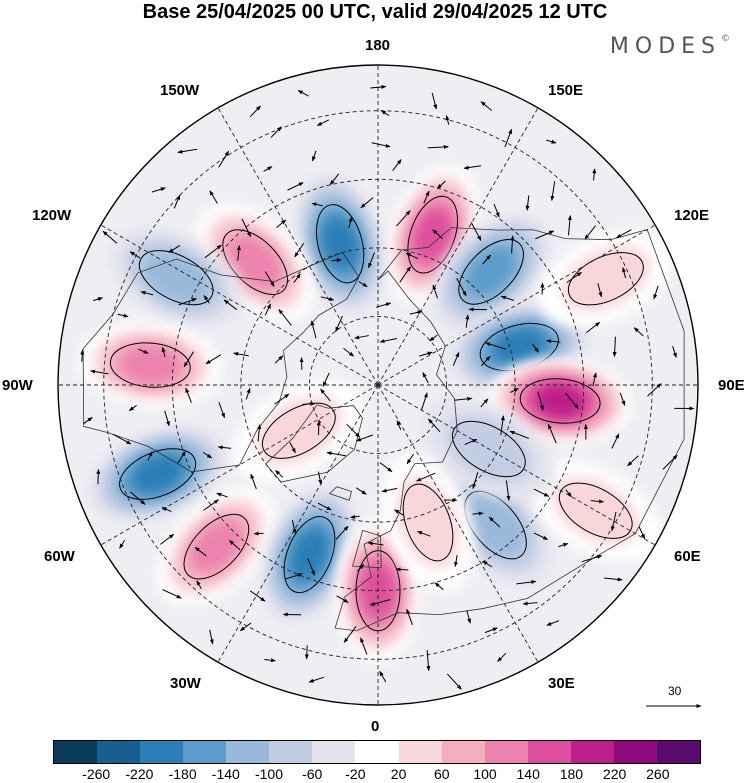 This screenshot has width=750, height=783. What do you see at coordinates (119, 752) in the screenshot?
I see `colorbar-swatch` at bounding box center [119, 752].